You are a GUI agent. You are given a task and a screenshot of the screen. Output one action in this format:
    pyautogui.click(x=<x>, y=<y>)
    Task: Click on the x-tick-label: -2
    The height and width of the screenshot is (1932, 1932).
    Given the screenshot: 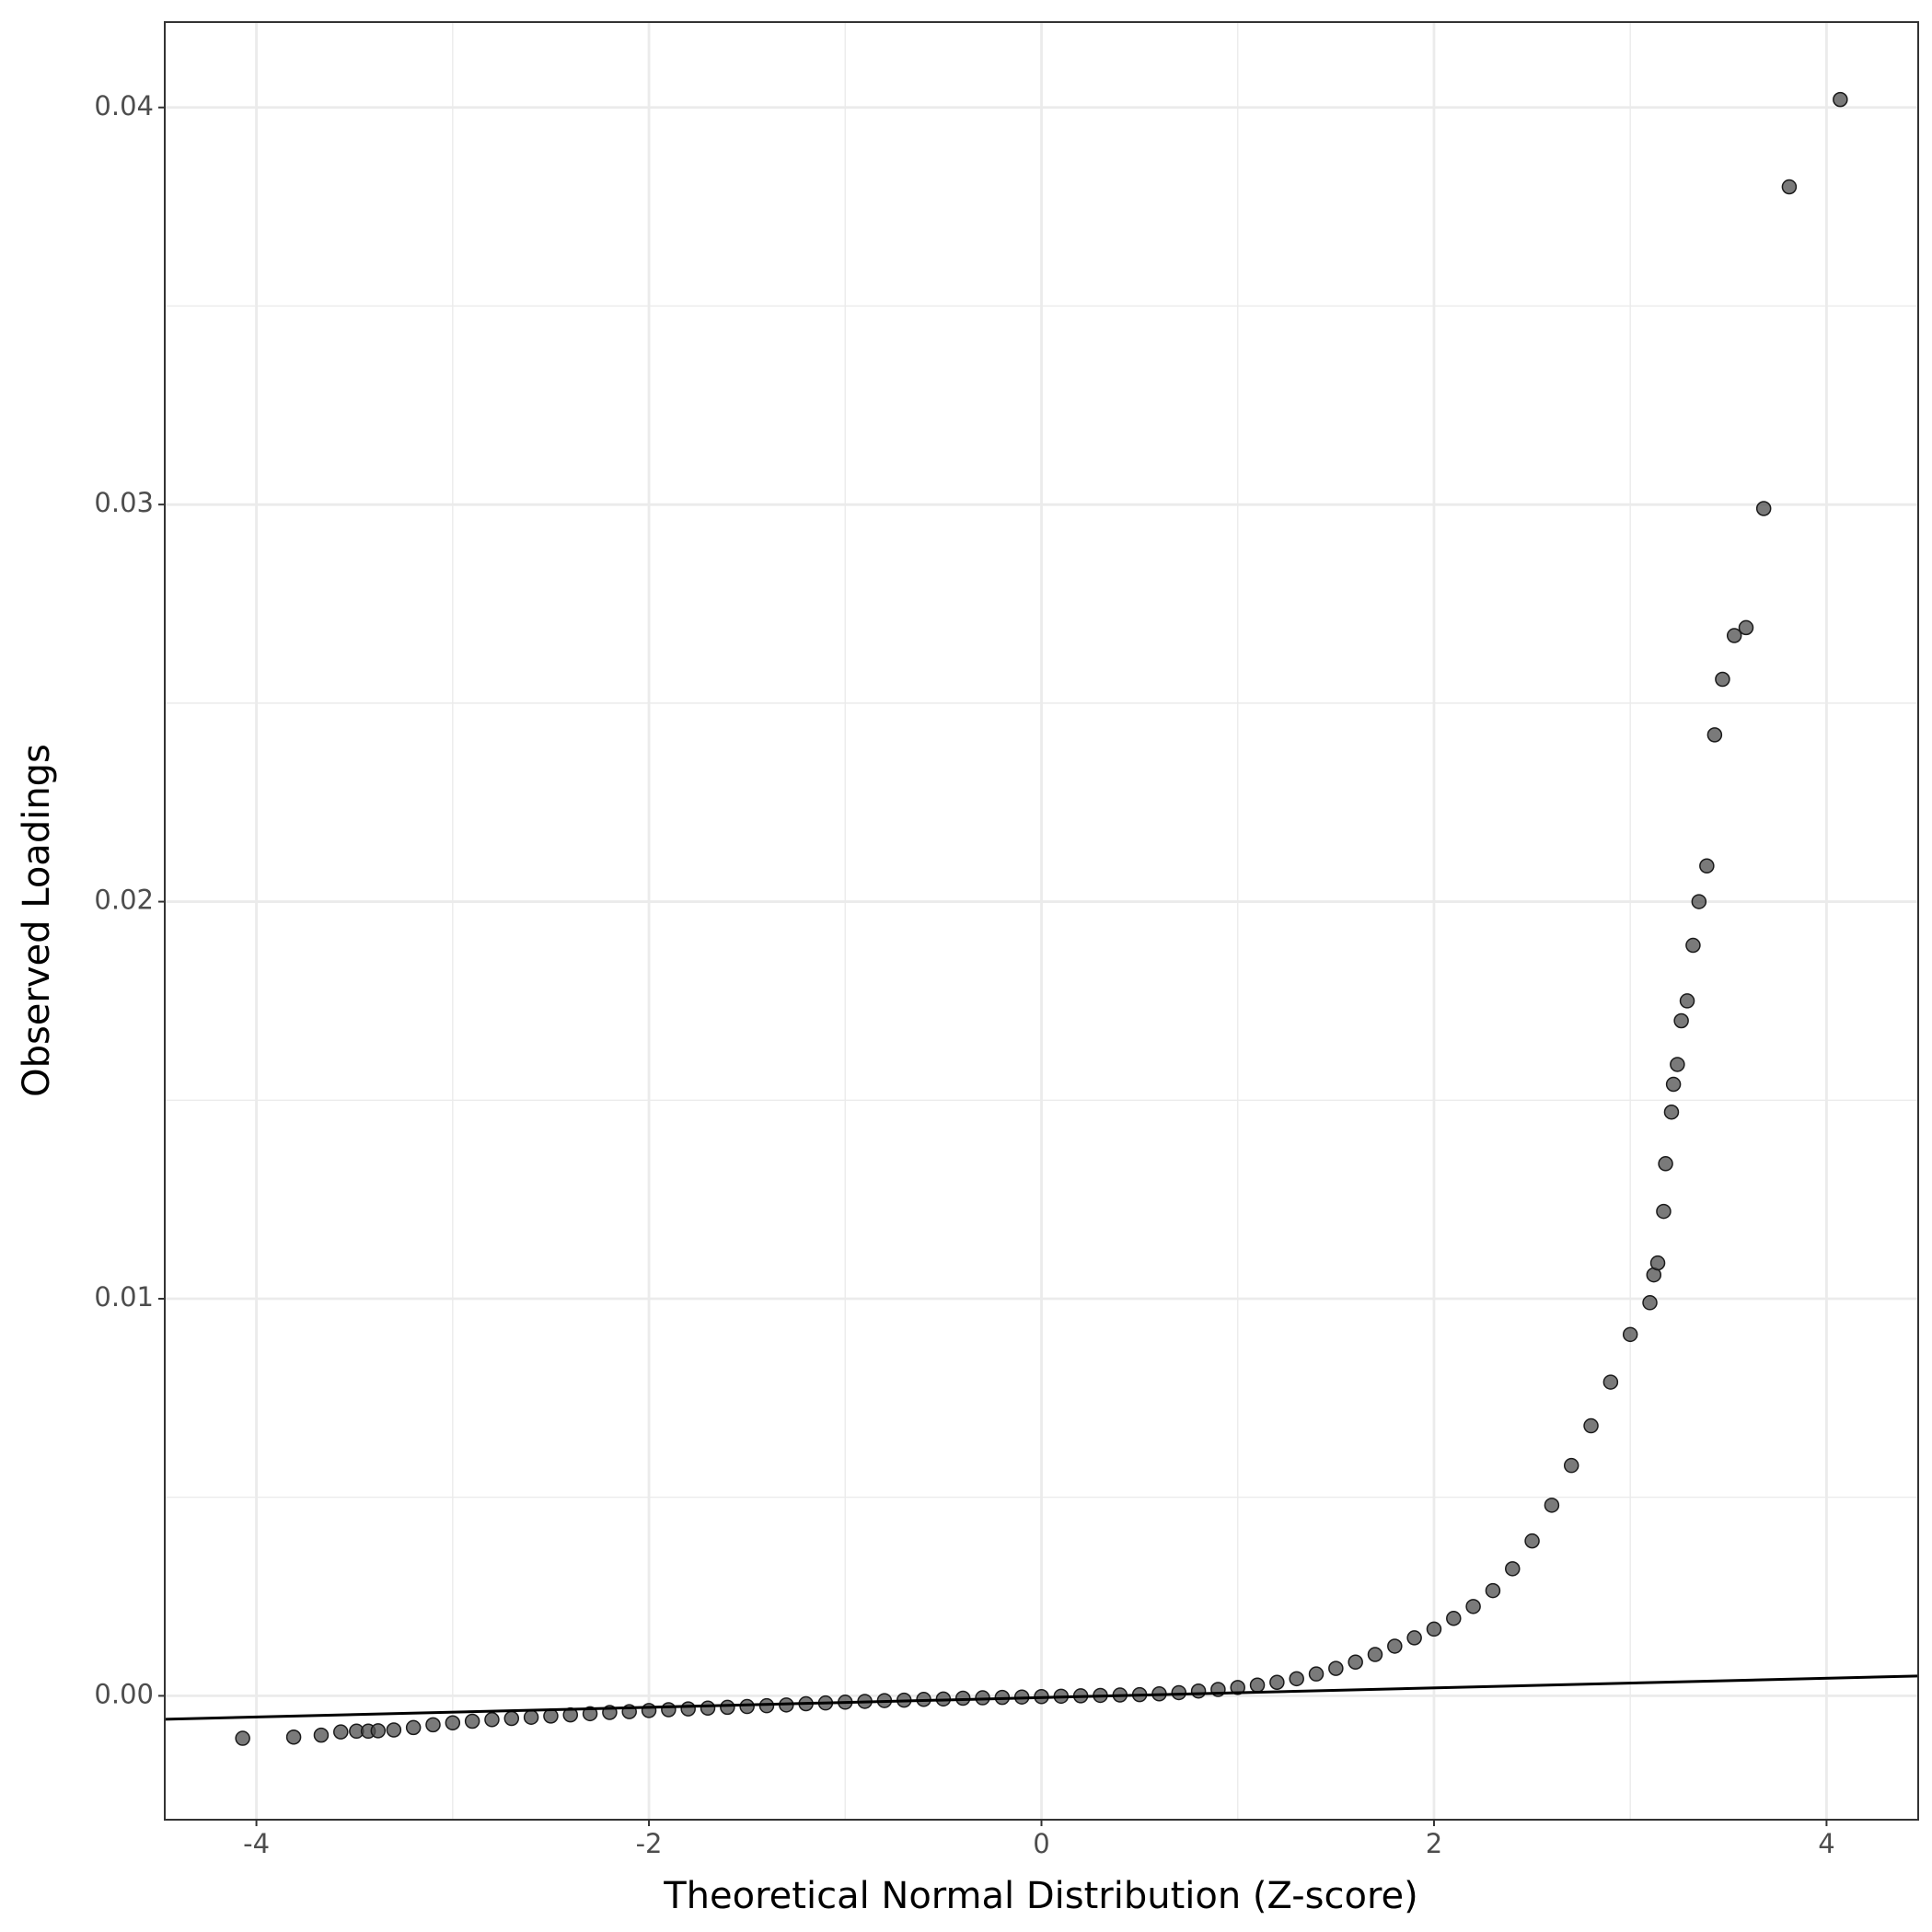 What is the action you would take?
    pyautogui.click(x=650, y=1844)
    